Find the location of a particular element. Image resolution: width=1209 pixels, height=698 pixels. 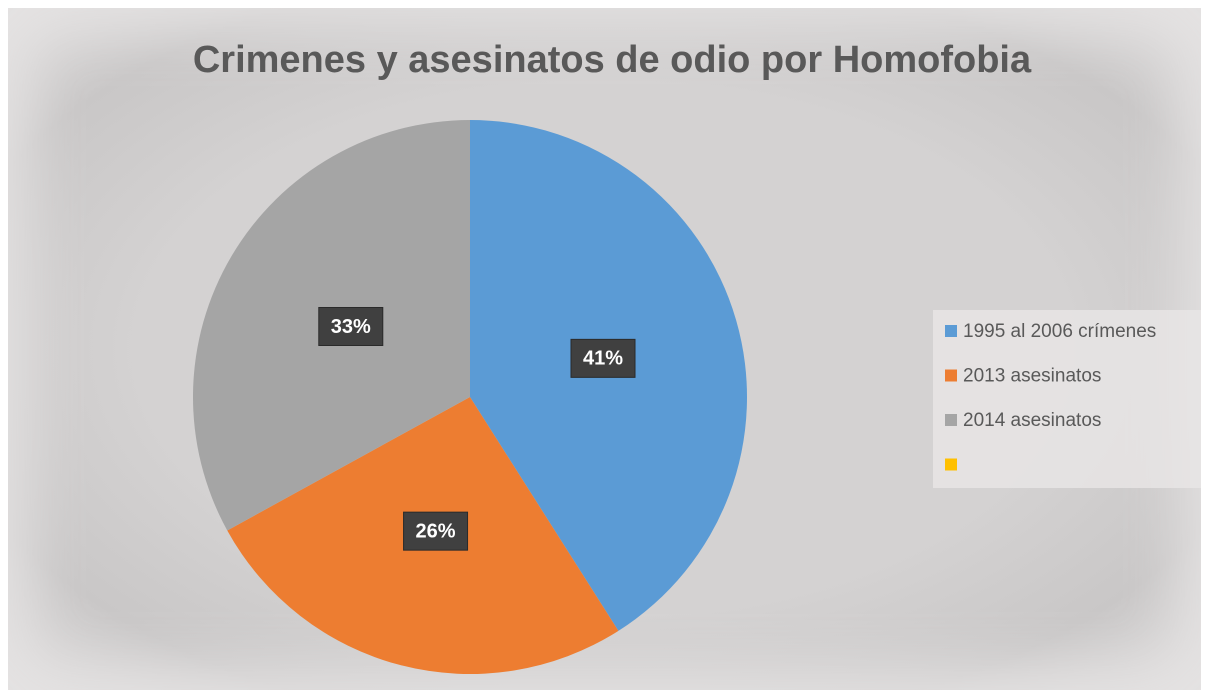

data-label: 41% is located at coordinates (603, 359).